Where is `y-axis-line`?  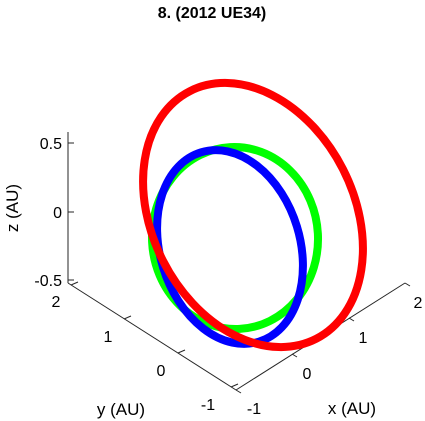 y-axis-line is located at coordinates (152, 336).